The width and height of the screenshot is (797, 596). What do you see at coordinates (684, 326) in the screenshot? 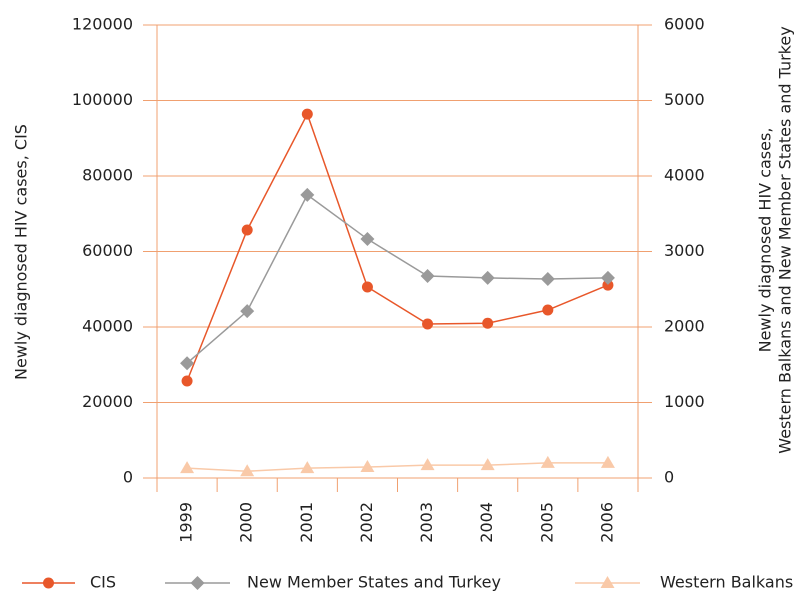
I see `y2-tick-label: 2000` at bounding box center [684, 326].